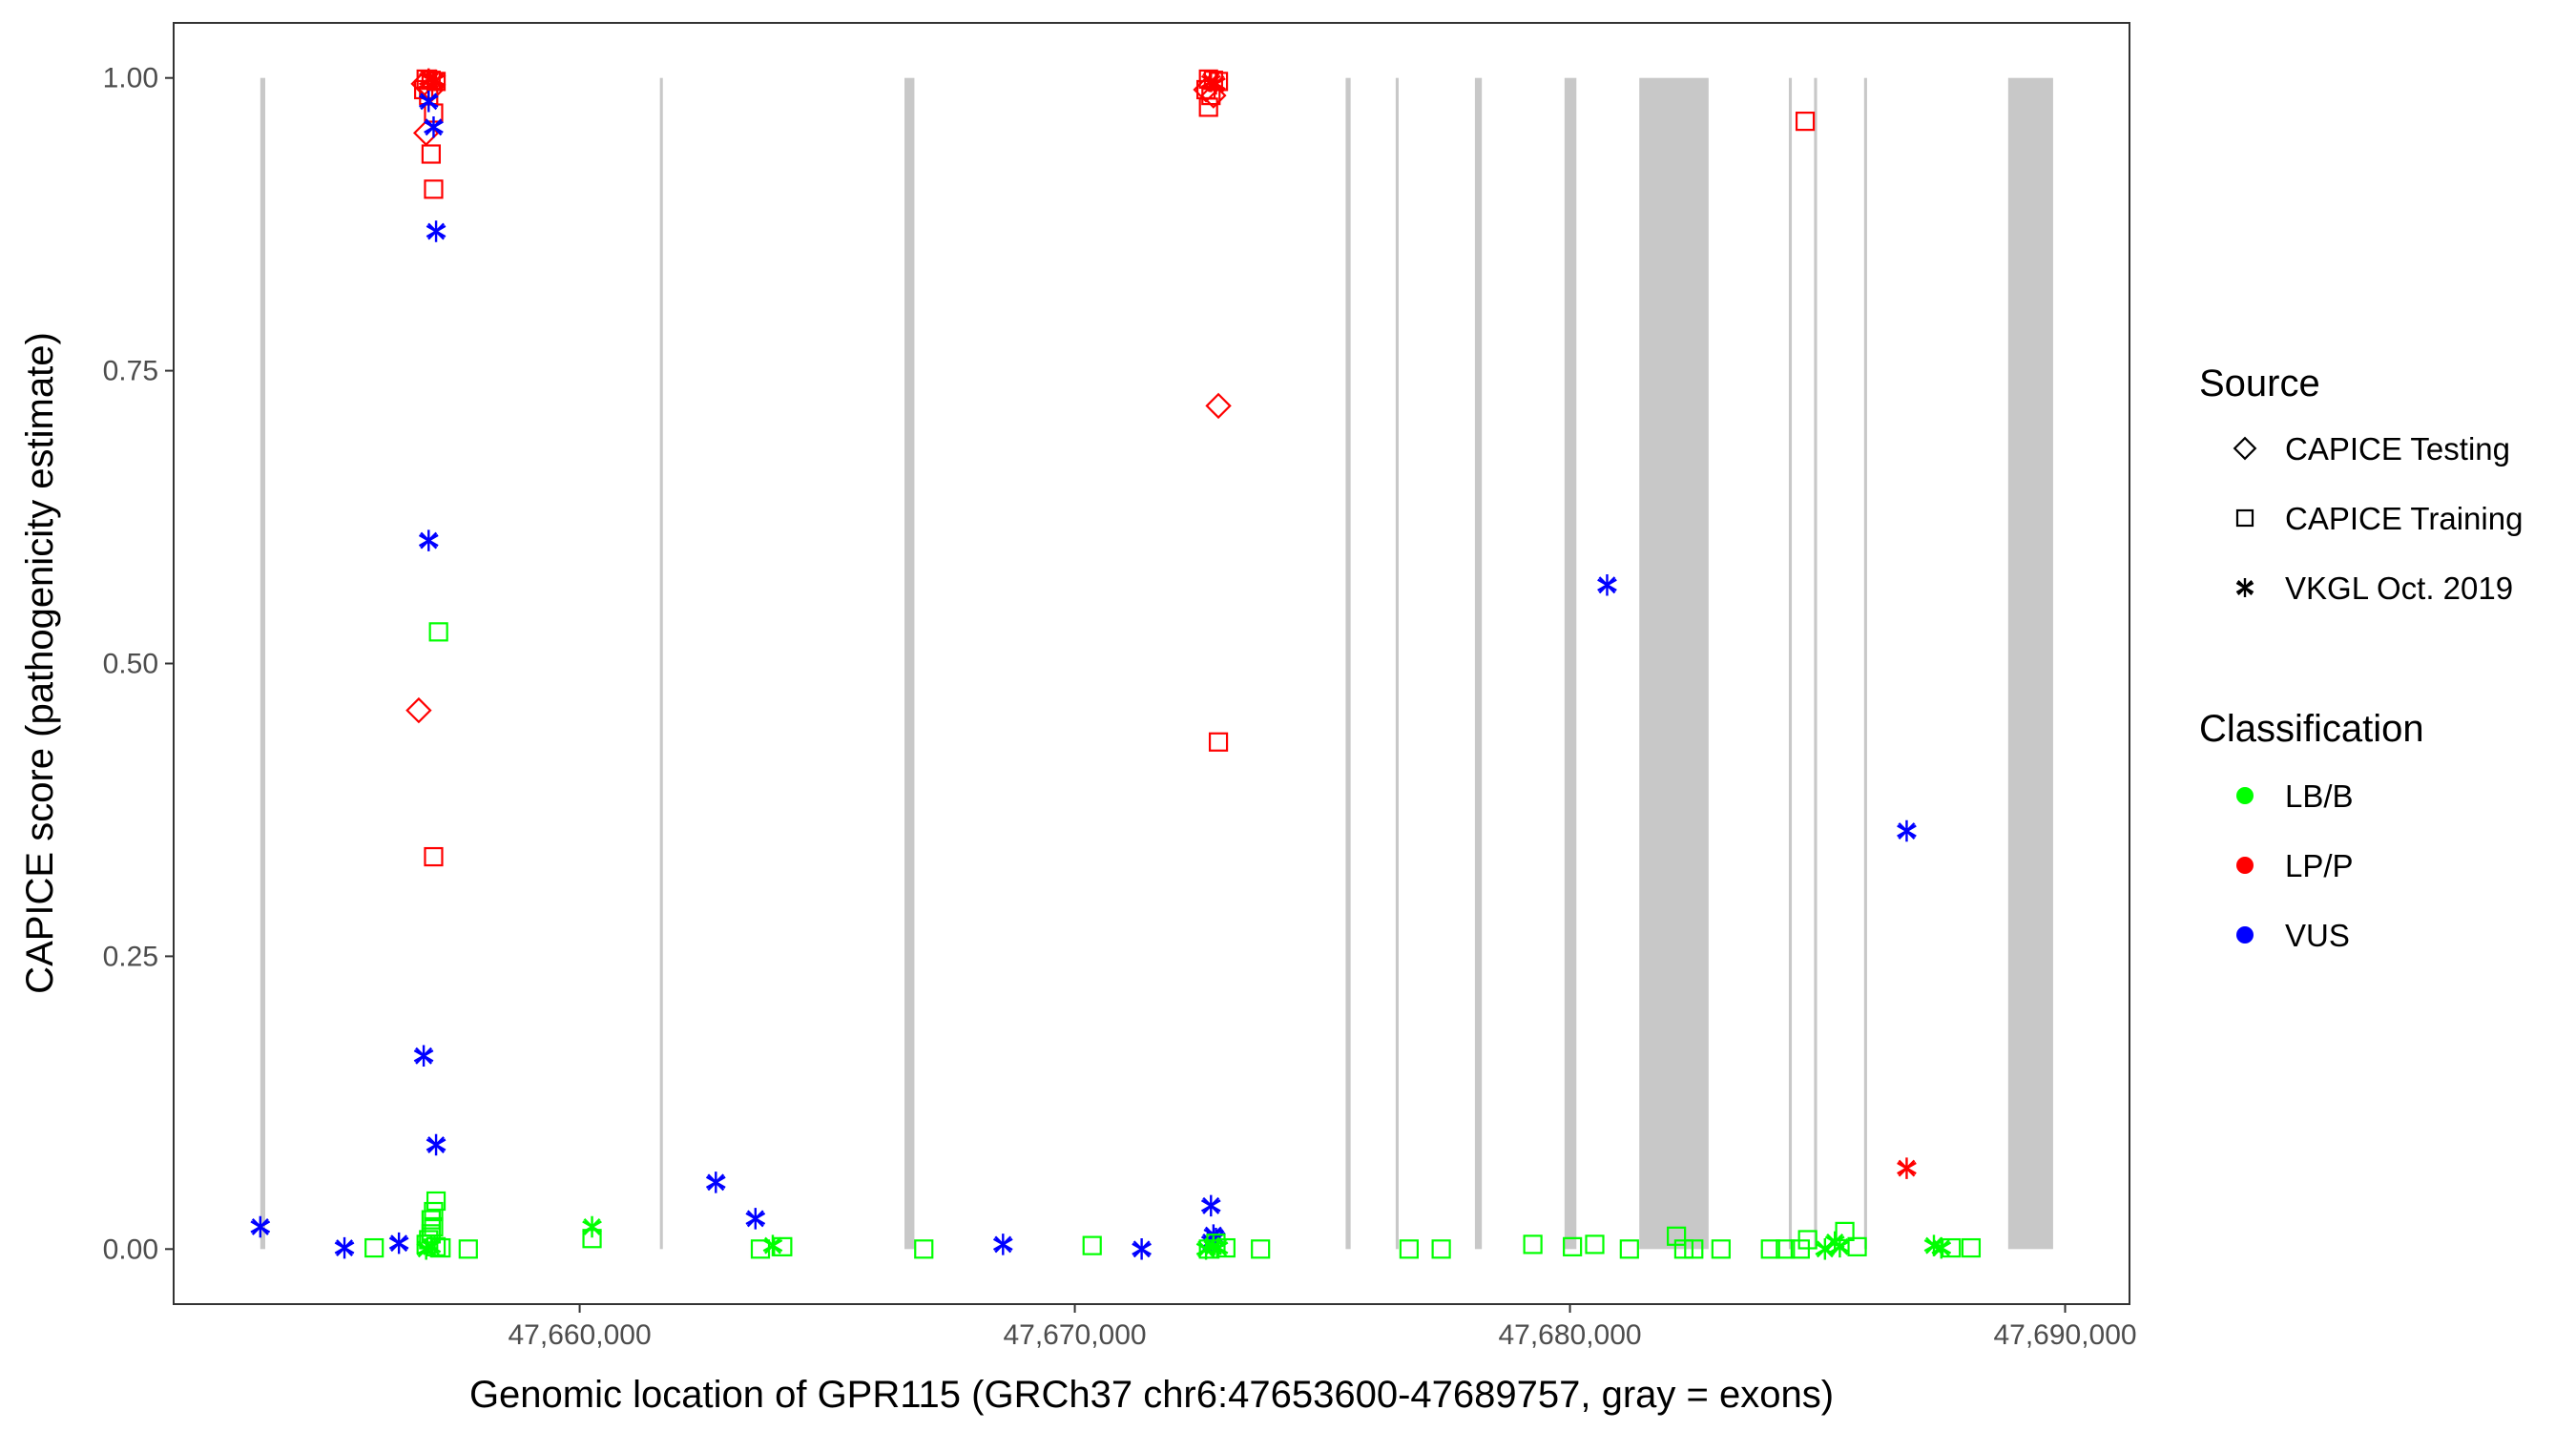 The height and width of the screenshot is (1431, 2576). I want to click on y-tick-label: 1.00, so click(130, 78).